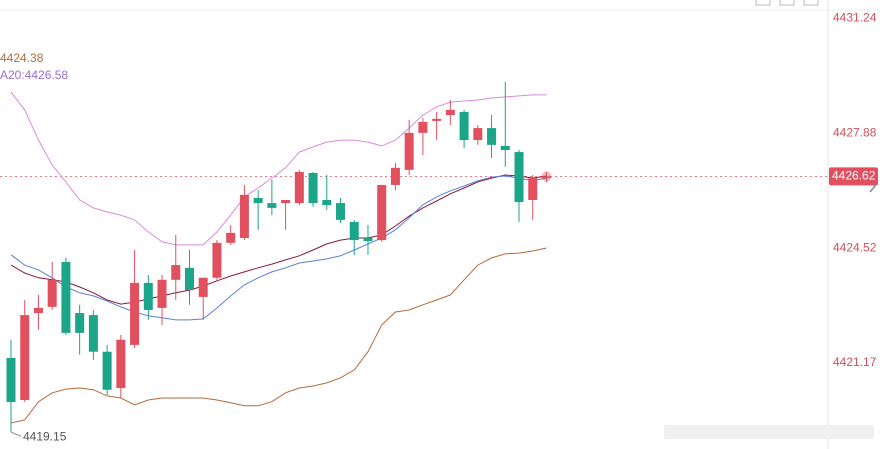  I want to click on watermark, so click(769, 432).